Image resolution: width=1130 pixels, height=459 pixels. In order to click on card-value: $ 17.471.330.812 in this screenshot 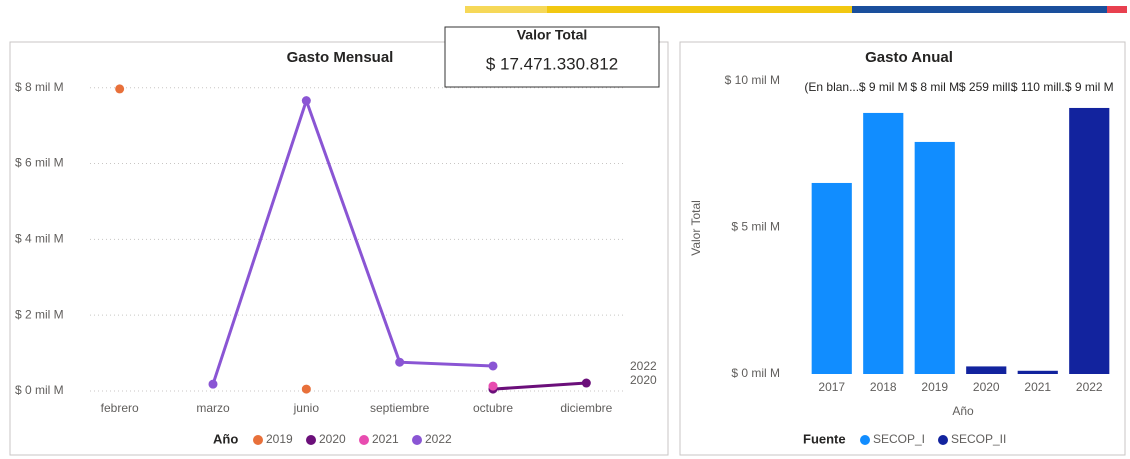, I will do `click(552, 63)`.